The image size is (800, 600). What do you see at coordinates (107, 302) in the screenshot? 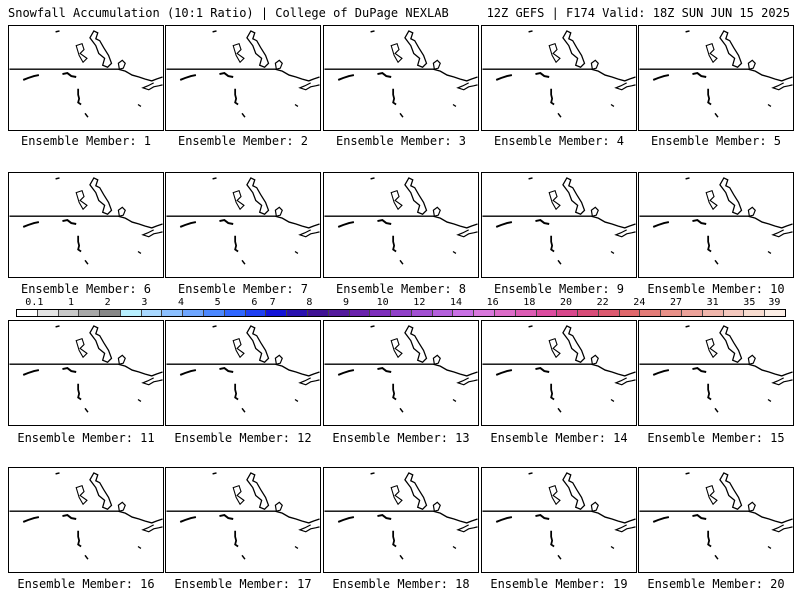
I see `colorbar-tick-label: 2` at bounding box center [107, 302].